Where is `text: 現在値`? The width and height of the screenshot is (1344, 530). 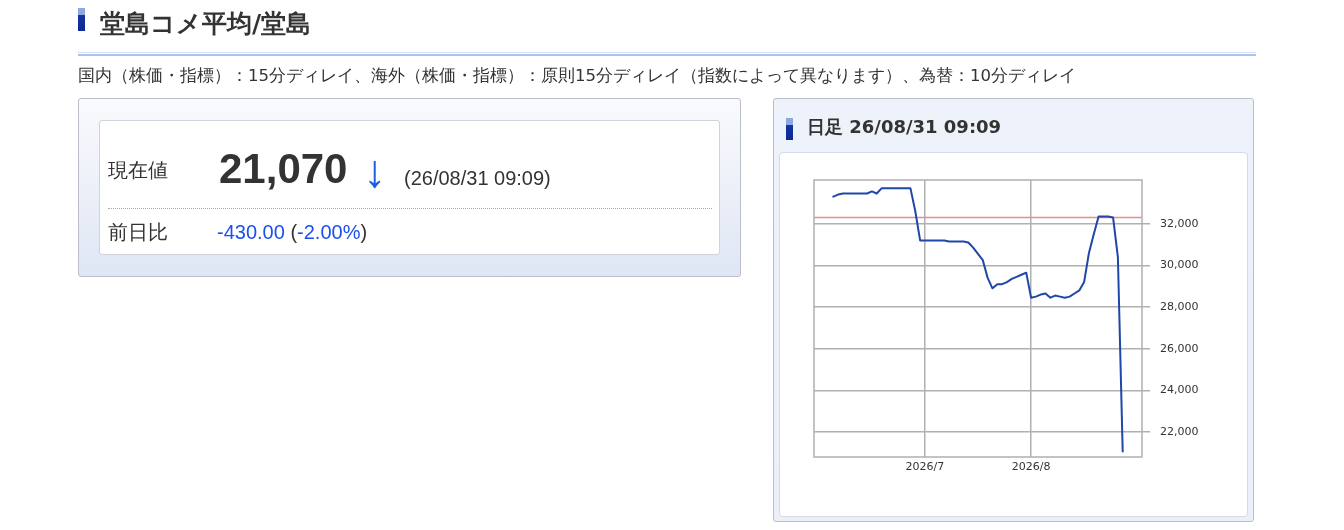 text: 現在値 is located at coordinates (138, 170).